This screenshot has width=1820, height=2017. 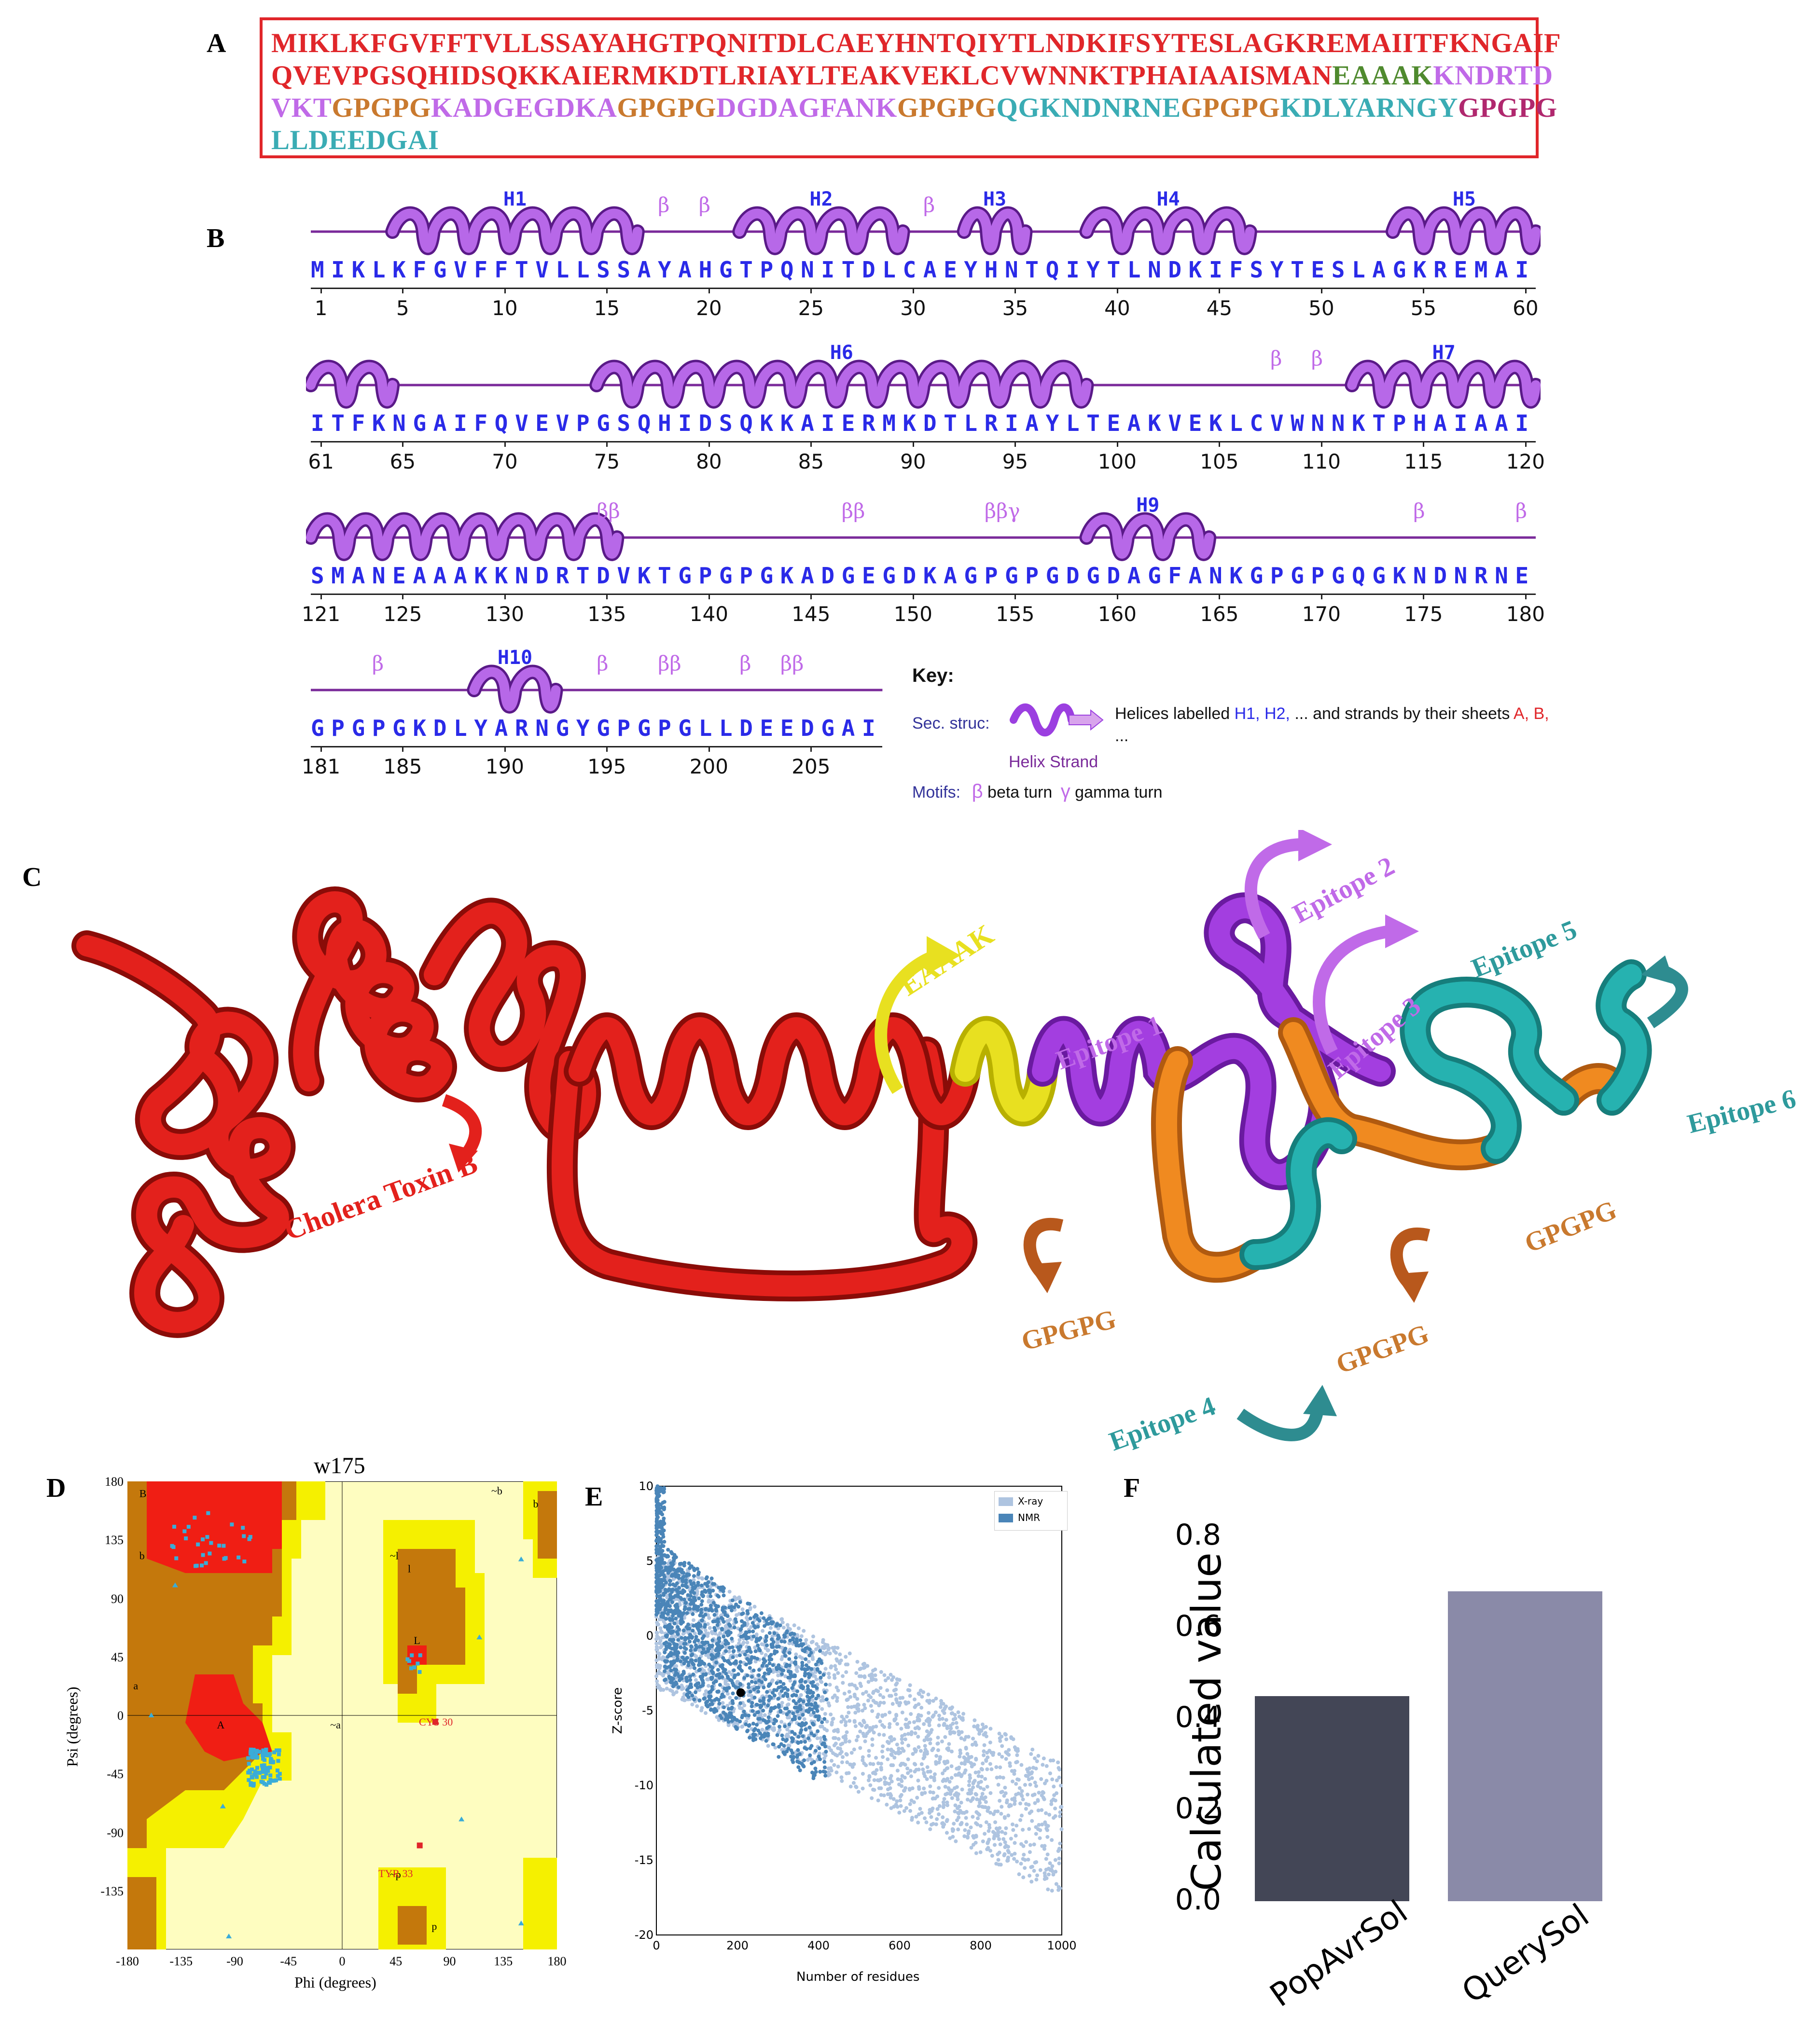 I want to click on zscore-xtick: 800, so click(x=981, y=1945).